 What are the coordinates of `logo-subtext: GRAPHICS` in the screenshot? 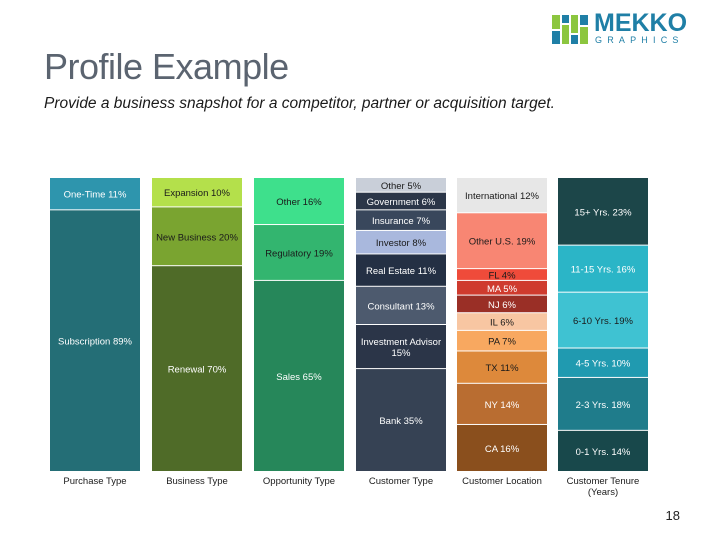 It's located at (639, 40).